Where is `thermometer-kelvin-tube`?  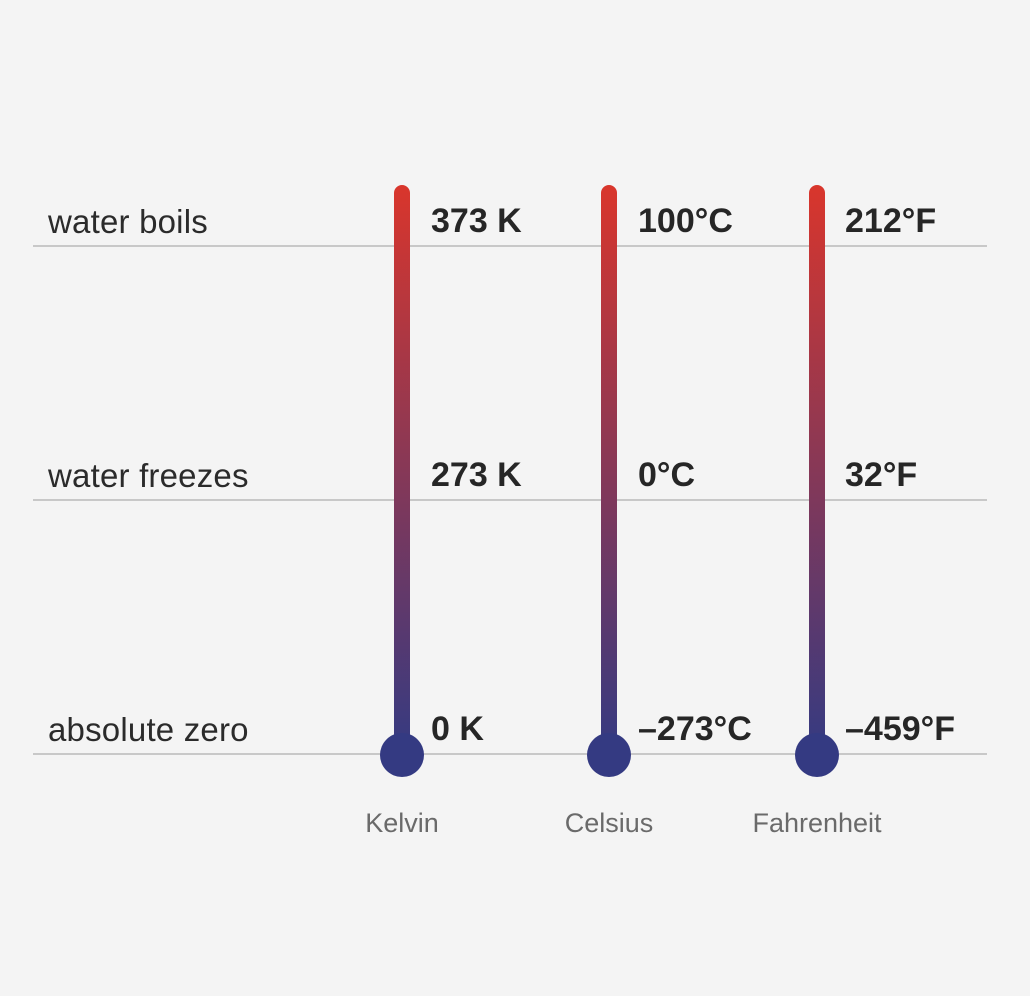
thermometer-kelvin-tube is located at coordinates (402, 470).